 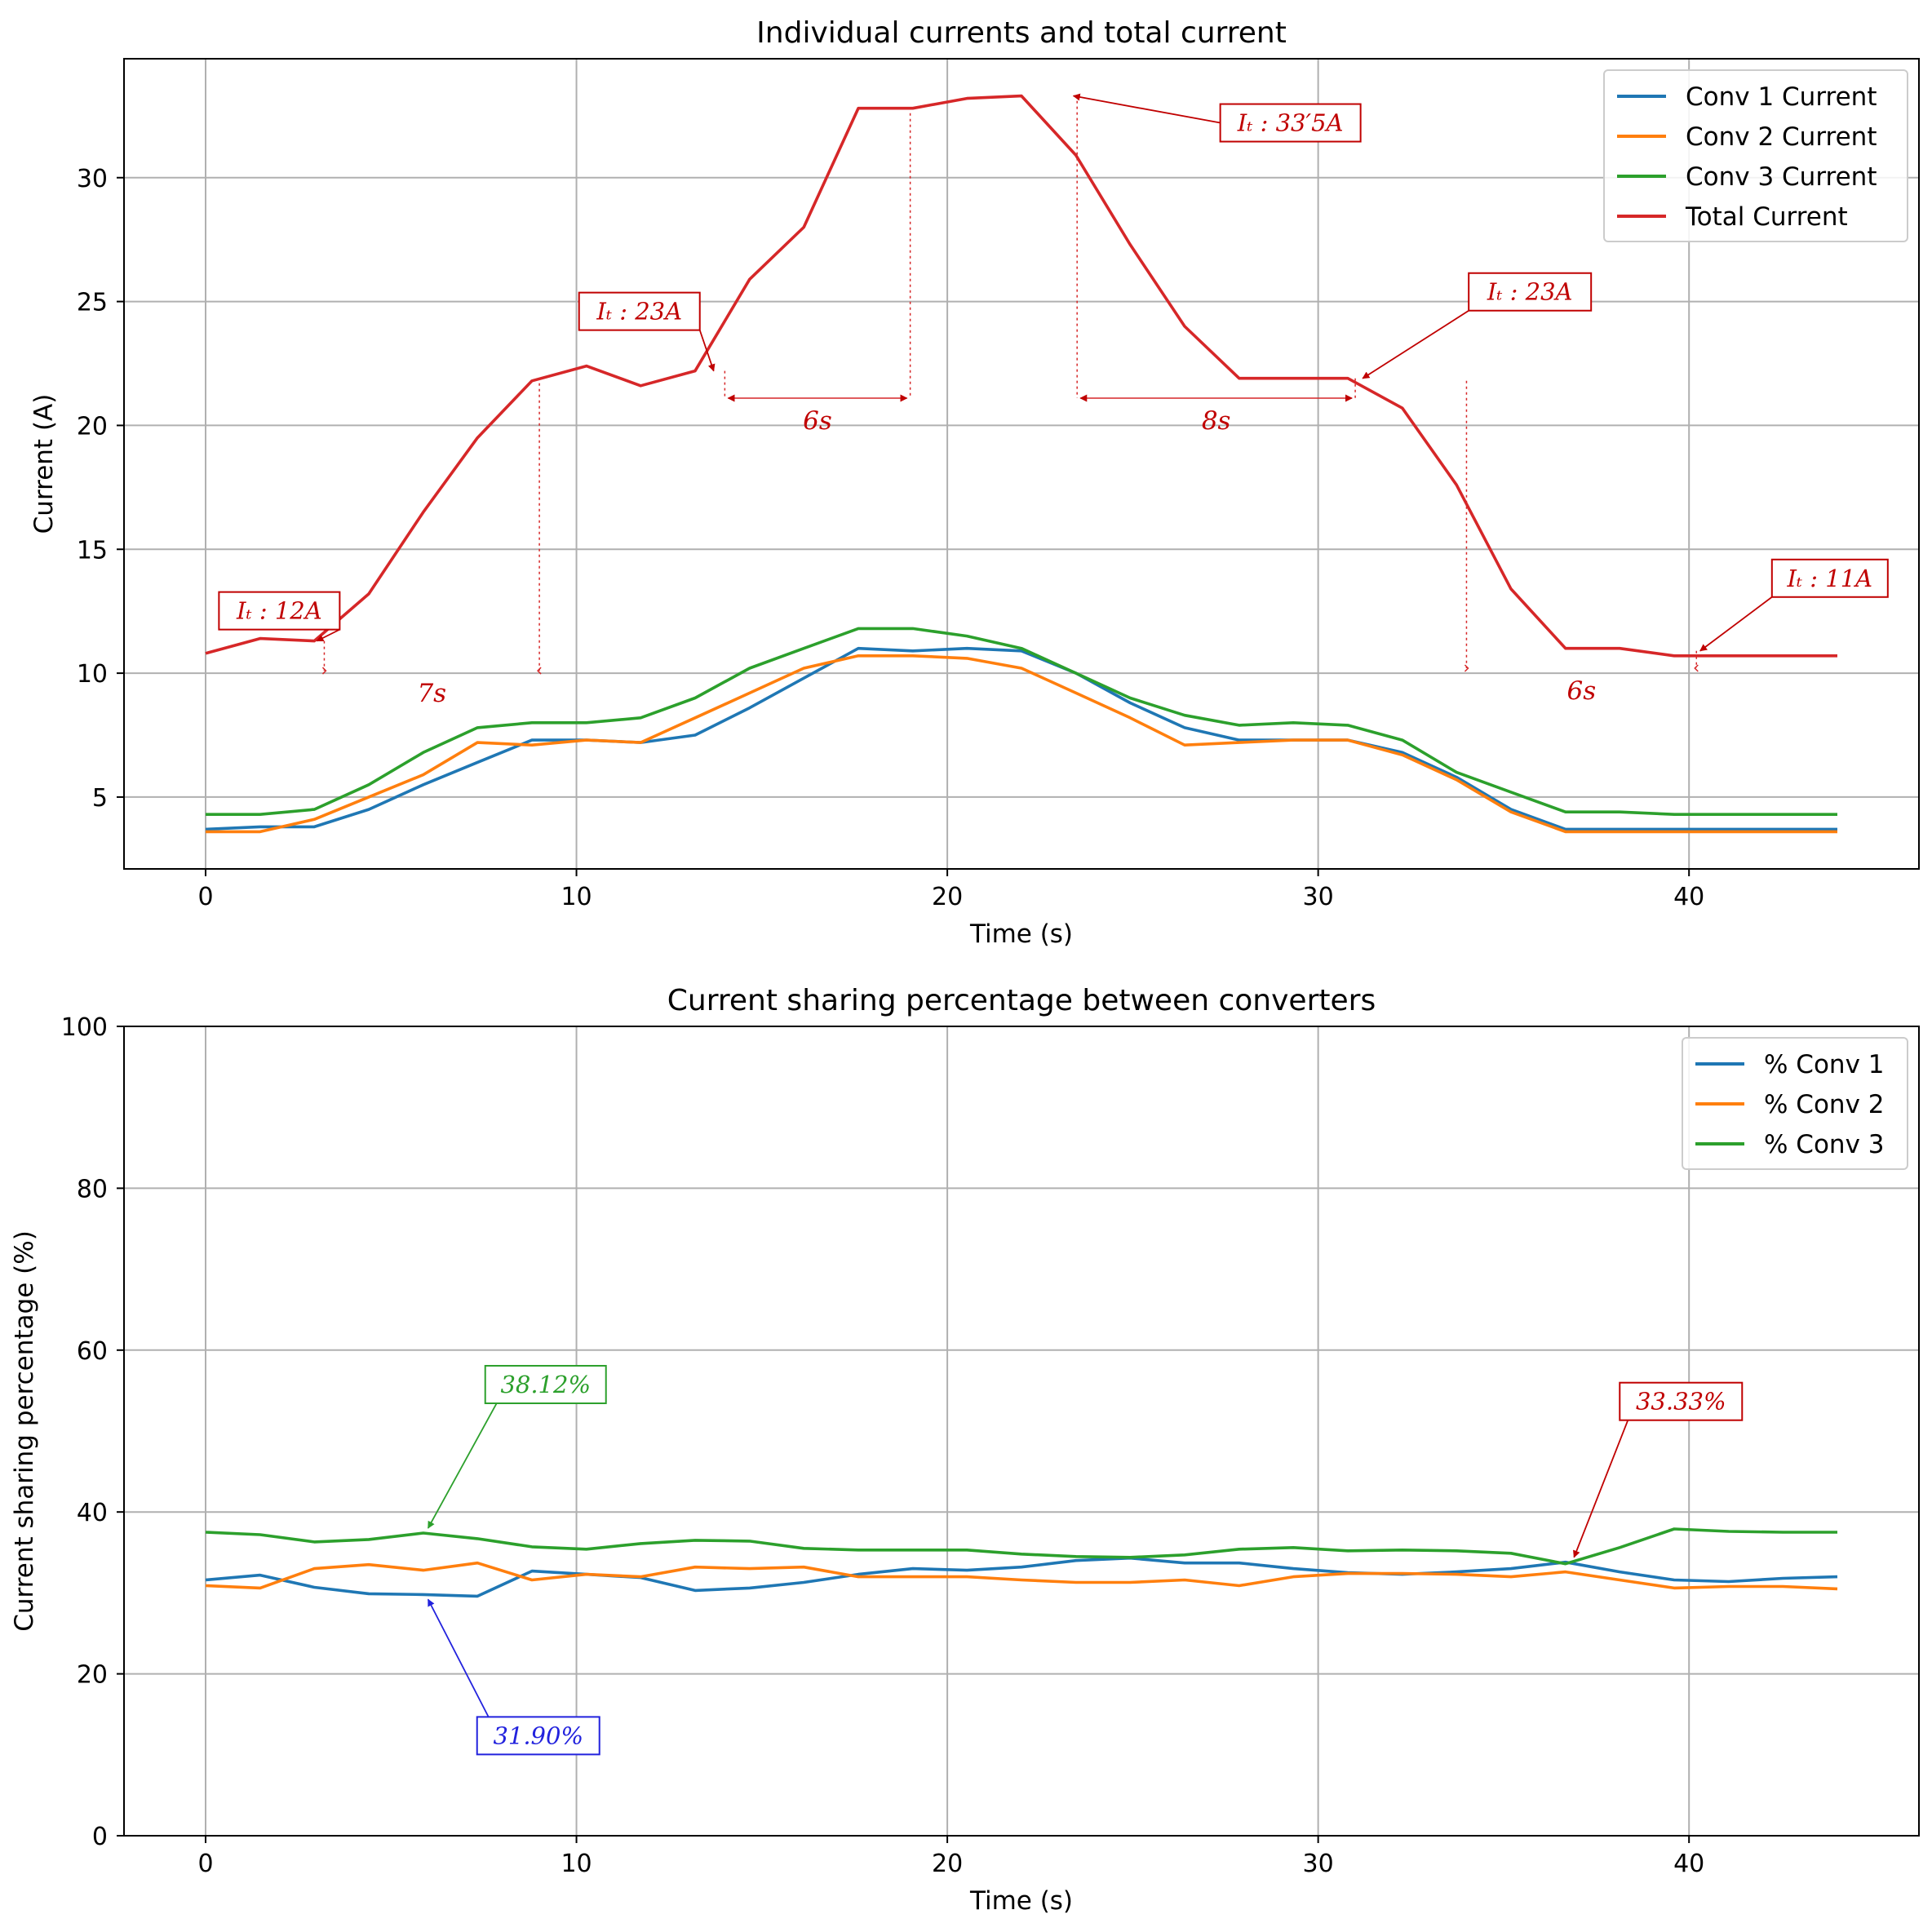 What do you see at coordinates (1766, 217) in the screenshot?
I see `legend-entry: Total Current` at bounding box center [1766, 217].